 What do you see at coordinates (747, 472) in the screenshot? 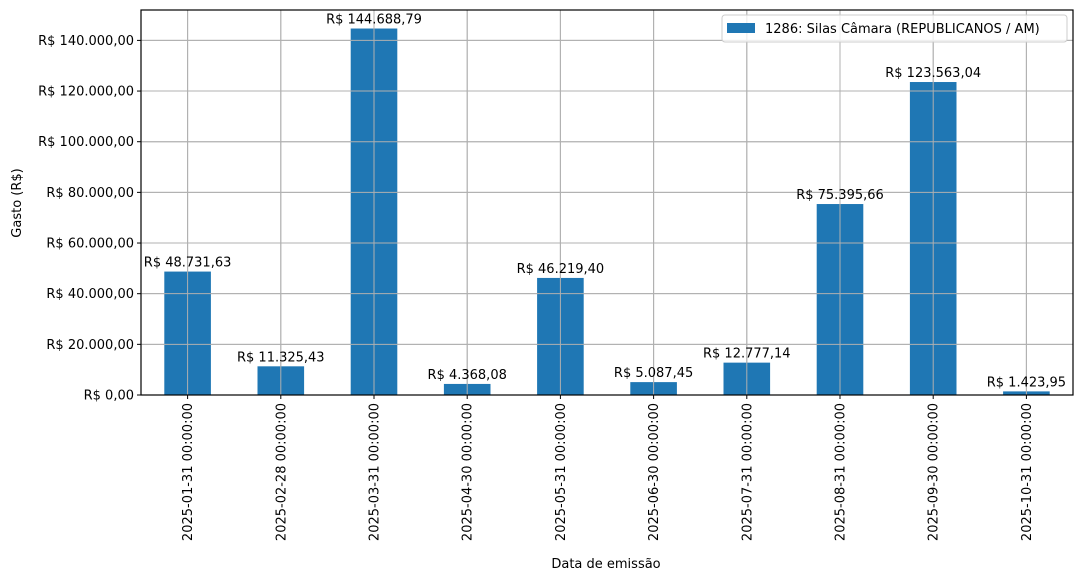
I see `x-tick-label: 2025-07-31 00:00:00` at bounding box center [747, 472].